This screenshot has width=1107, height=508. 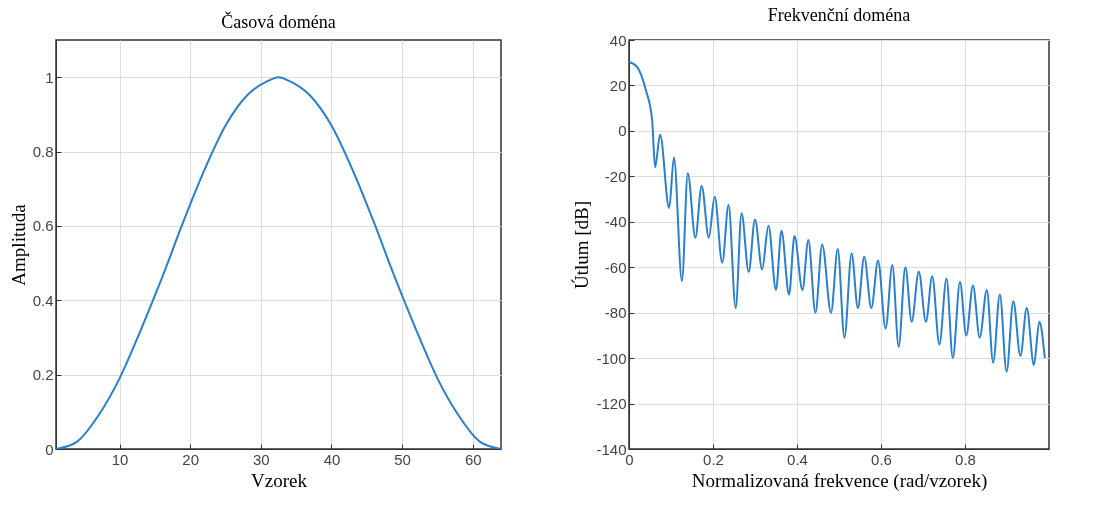 I want to click on x-tick-label: 30, so click(x=261, y=459).